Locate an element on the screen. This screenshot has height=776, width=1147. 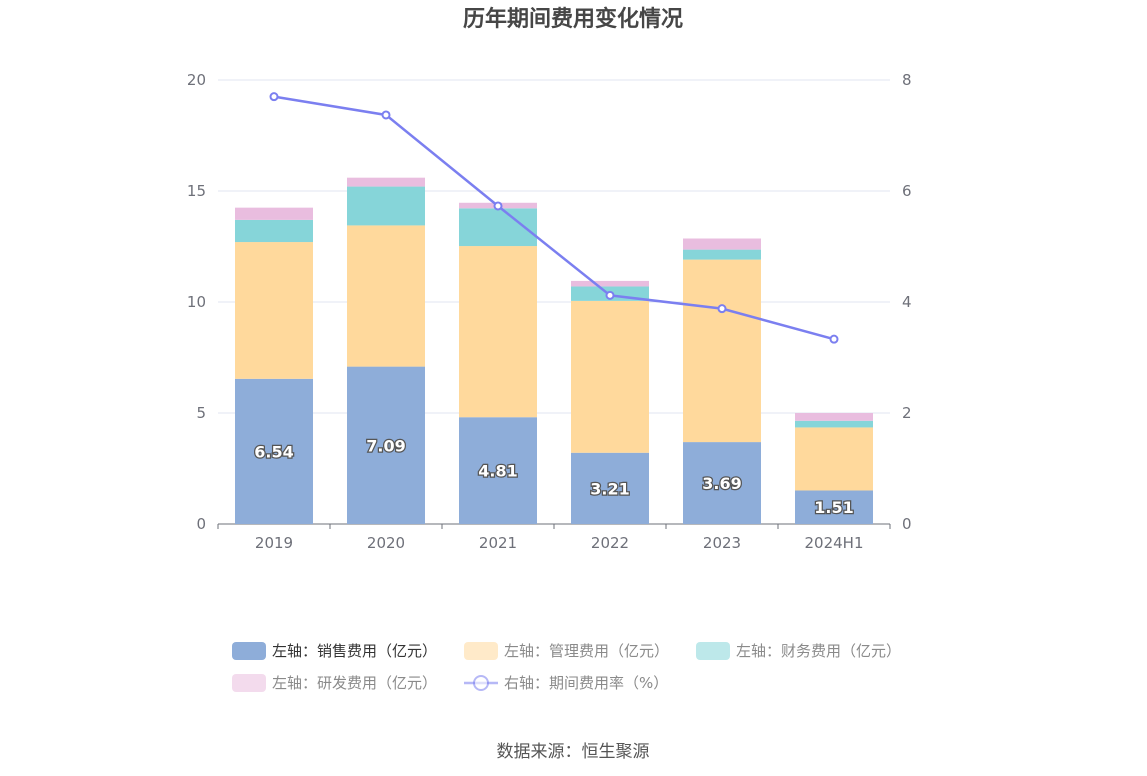
source-note: 数据来源：恒生聚源 is located at coordinates (573, 752).